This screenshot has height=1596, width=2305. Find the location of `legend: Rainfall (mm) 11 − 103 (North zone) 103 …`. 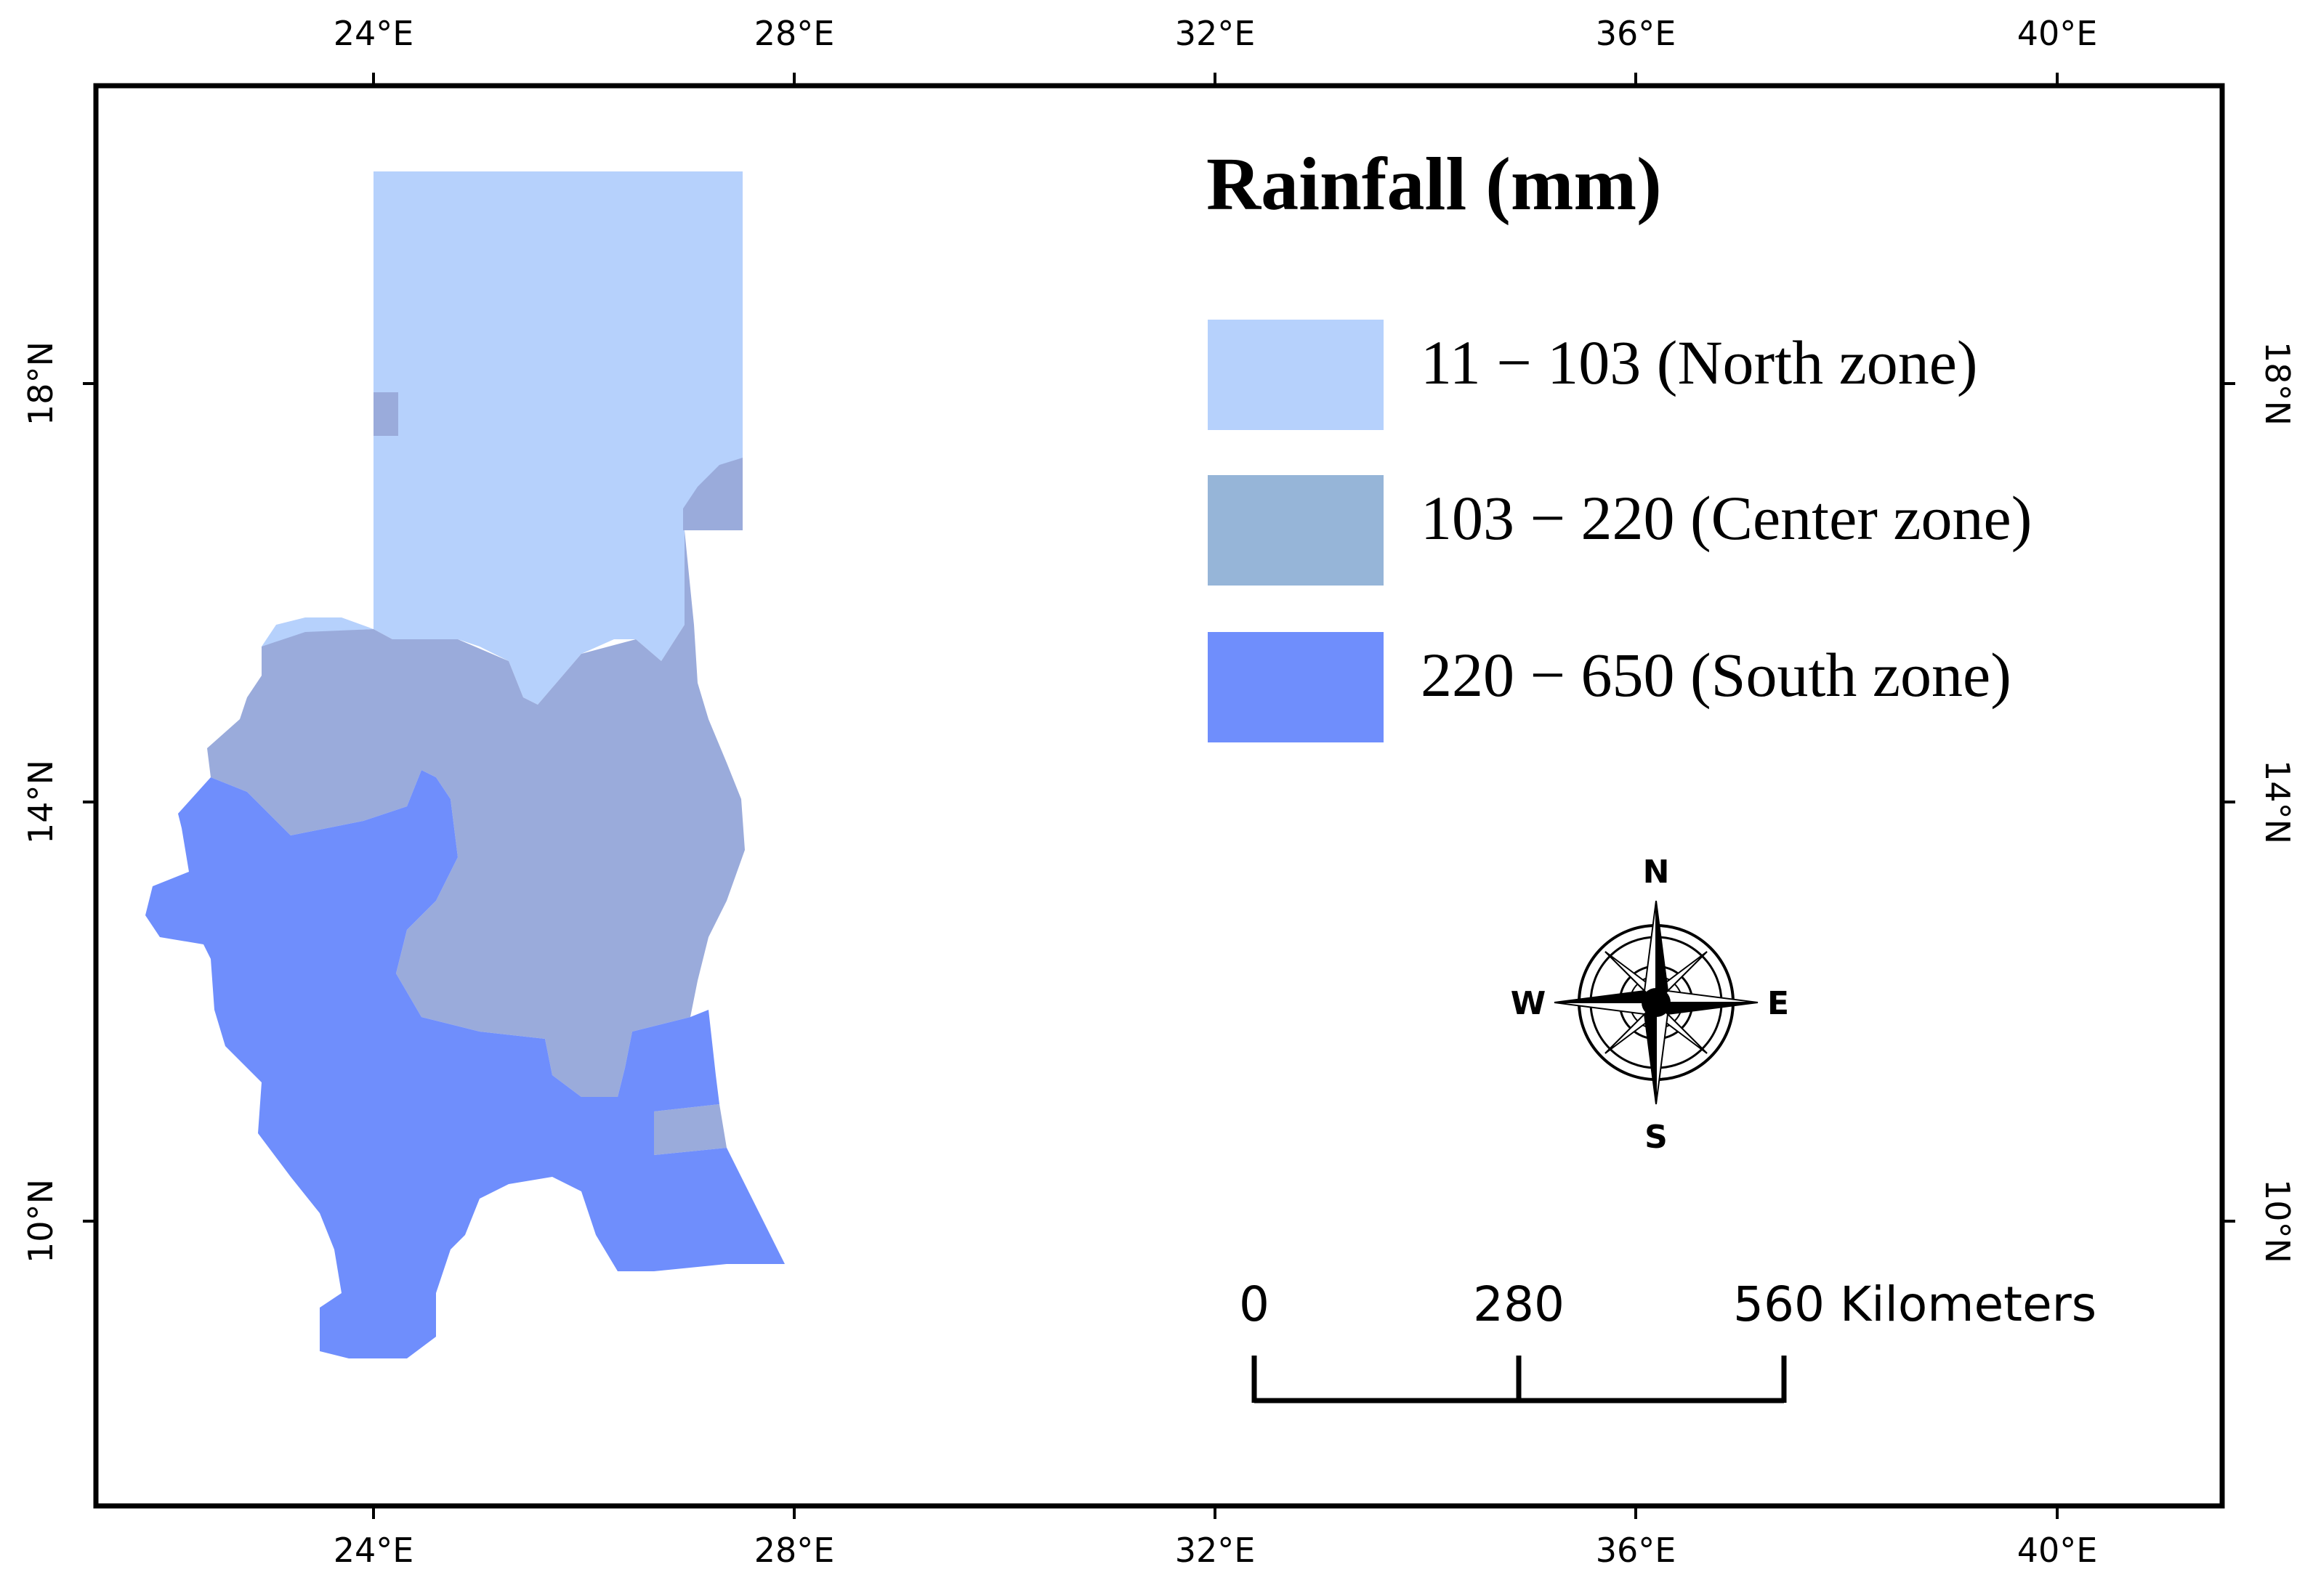

legend: Rainfall (mm) 11 − 103 (North zone) 103 … is located at coordinates (1619, 442).